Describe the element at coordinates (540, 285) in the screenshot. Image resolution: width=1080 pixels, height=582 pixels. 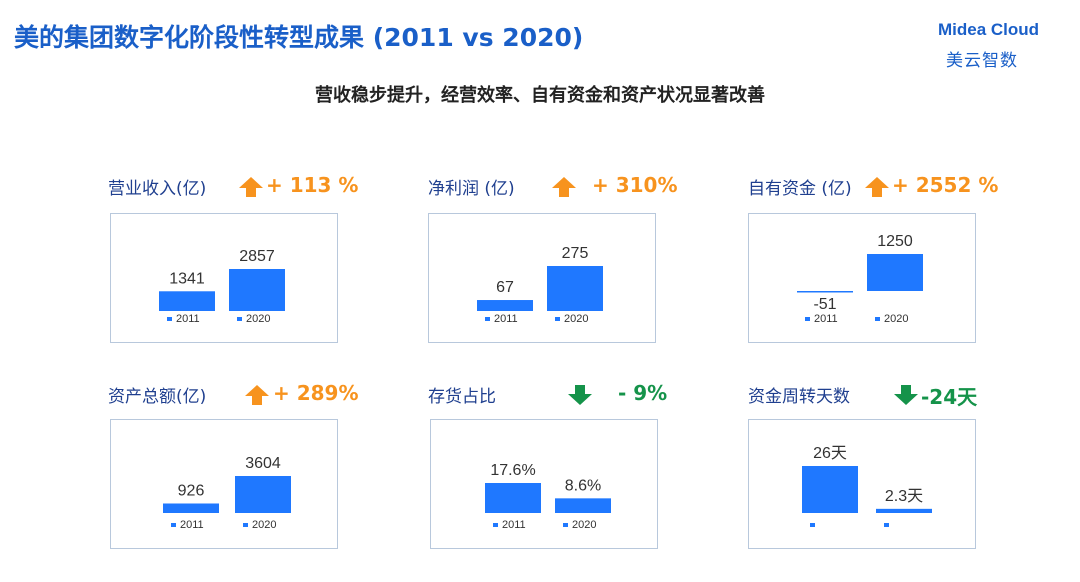
I see `kpi-bar-chart: 67 275 2011 2020` at that location.